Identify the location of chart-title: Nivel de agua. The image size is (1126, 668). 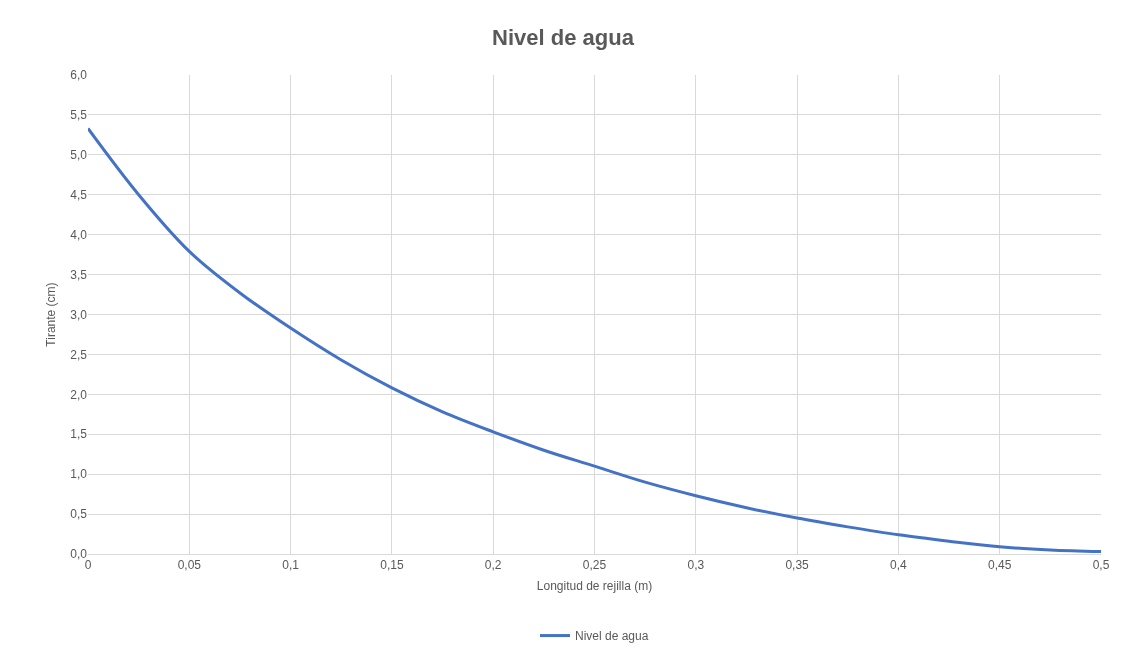
(563, 38).